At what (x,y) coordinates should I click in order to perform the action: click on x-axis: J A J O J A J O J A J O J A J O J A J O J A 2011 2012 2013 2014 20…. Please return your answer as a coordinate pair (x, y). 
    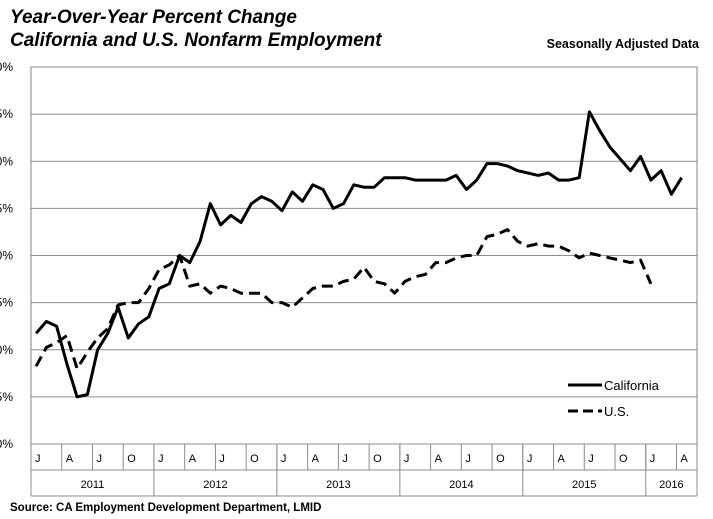
    Looking at the image, I should click on (364, 470).